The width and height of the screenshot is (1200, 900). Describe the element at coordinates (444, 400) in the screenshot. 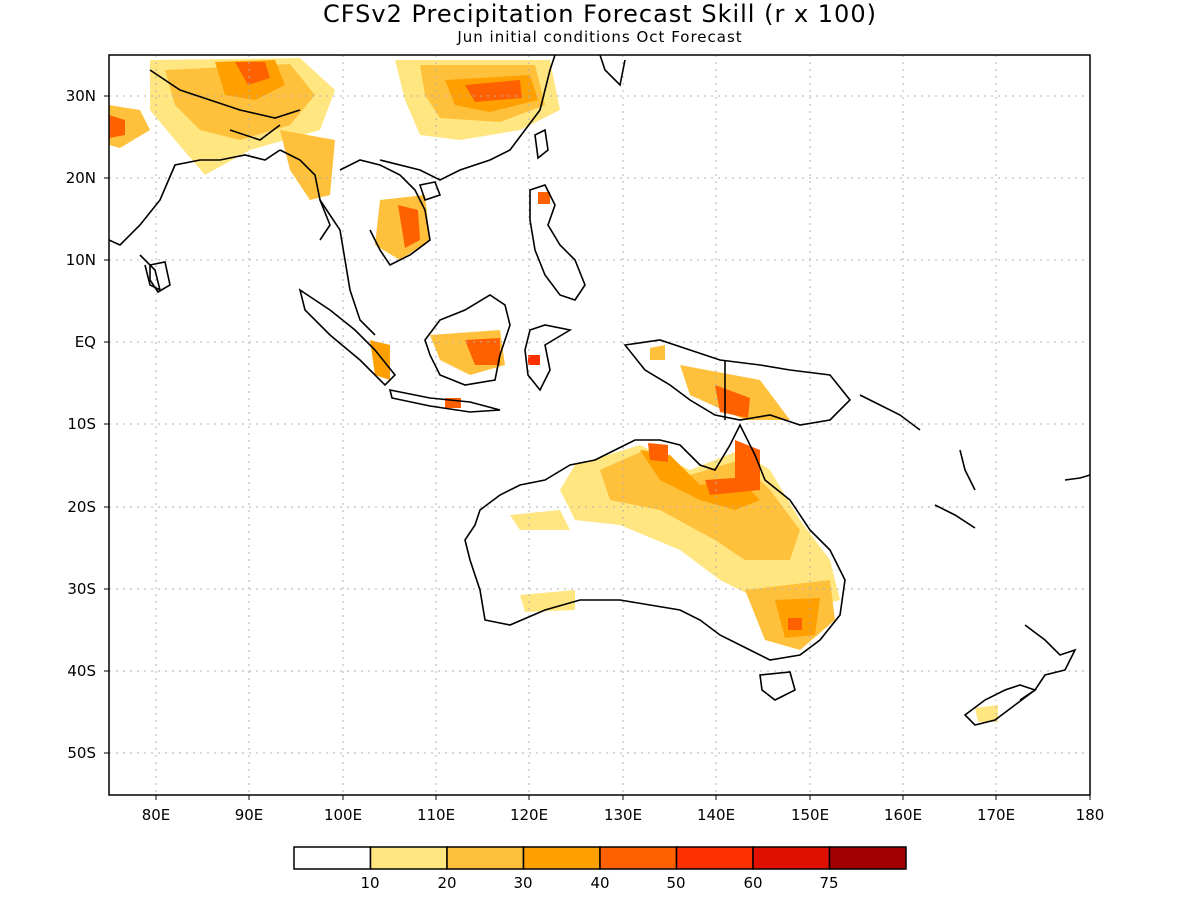

I see `coastline-java` at that location.